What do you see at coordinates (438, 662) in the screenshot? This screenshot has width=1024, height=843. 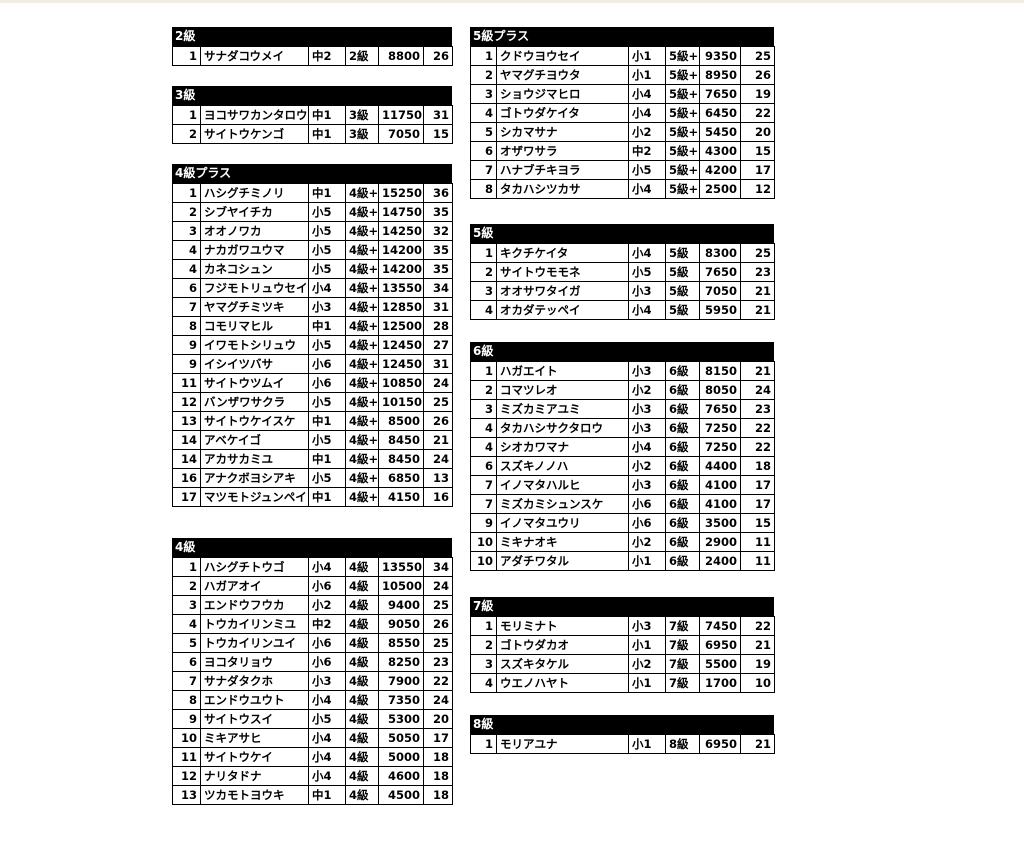 I see `count: 23` at bounding box center [438, 662].